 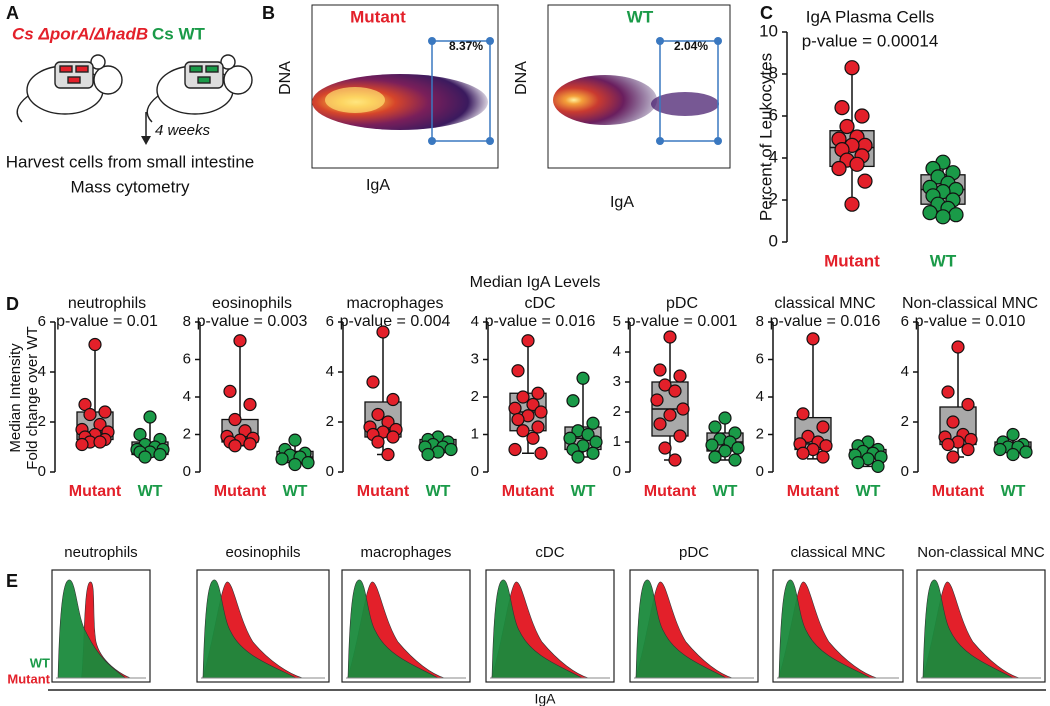 What do you see at coordinates (640, 16) in the screenshot?
I see `plot-title: WT` at bounding box center [640, 16].